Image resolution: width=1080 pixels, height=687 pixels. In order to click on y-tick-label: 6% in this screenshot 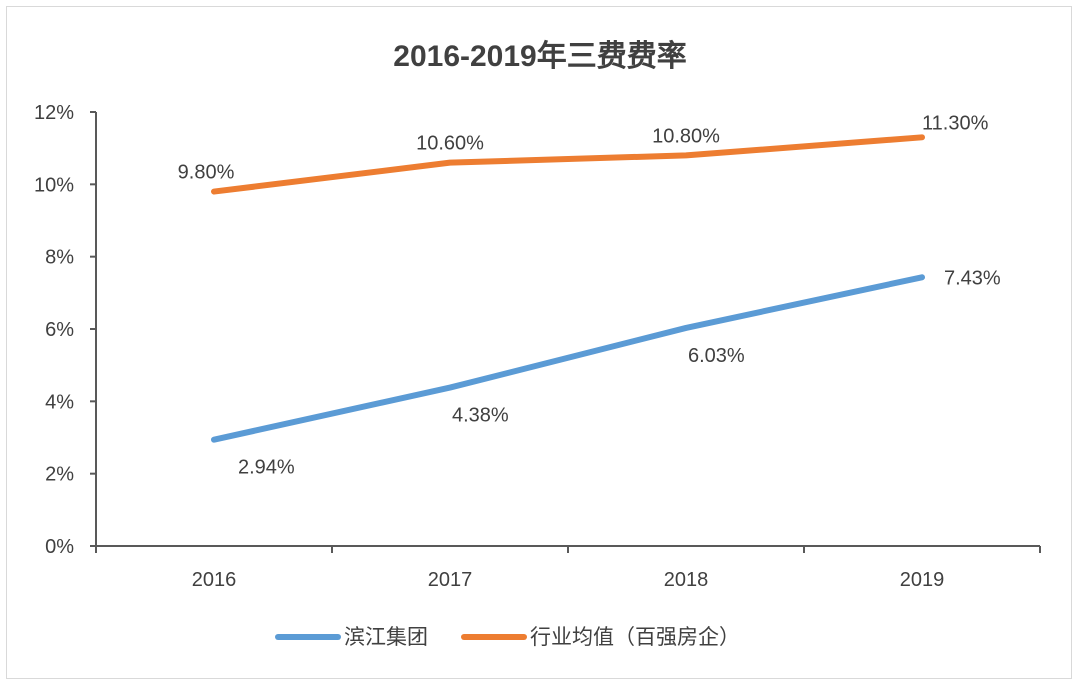, I will do `click(59, 330)`.